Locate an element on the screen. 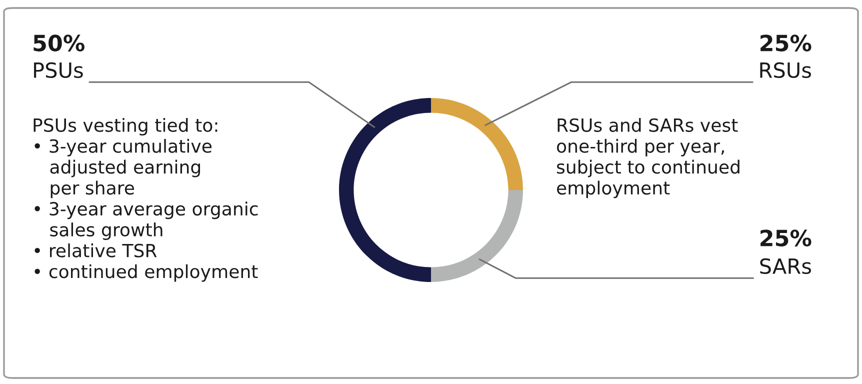 The width and height of the screenshot is (862, 384). text: RSUs and SARs vest one-third per year, subject to continued employment is located at coordinates (648, 158).